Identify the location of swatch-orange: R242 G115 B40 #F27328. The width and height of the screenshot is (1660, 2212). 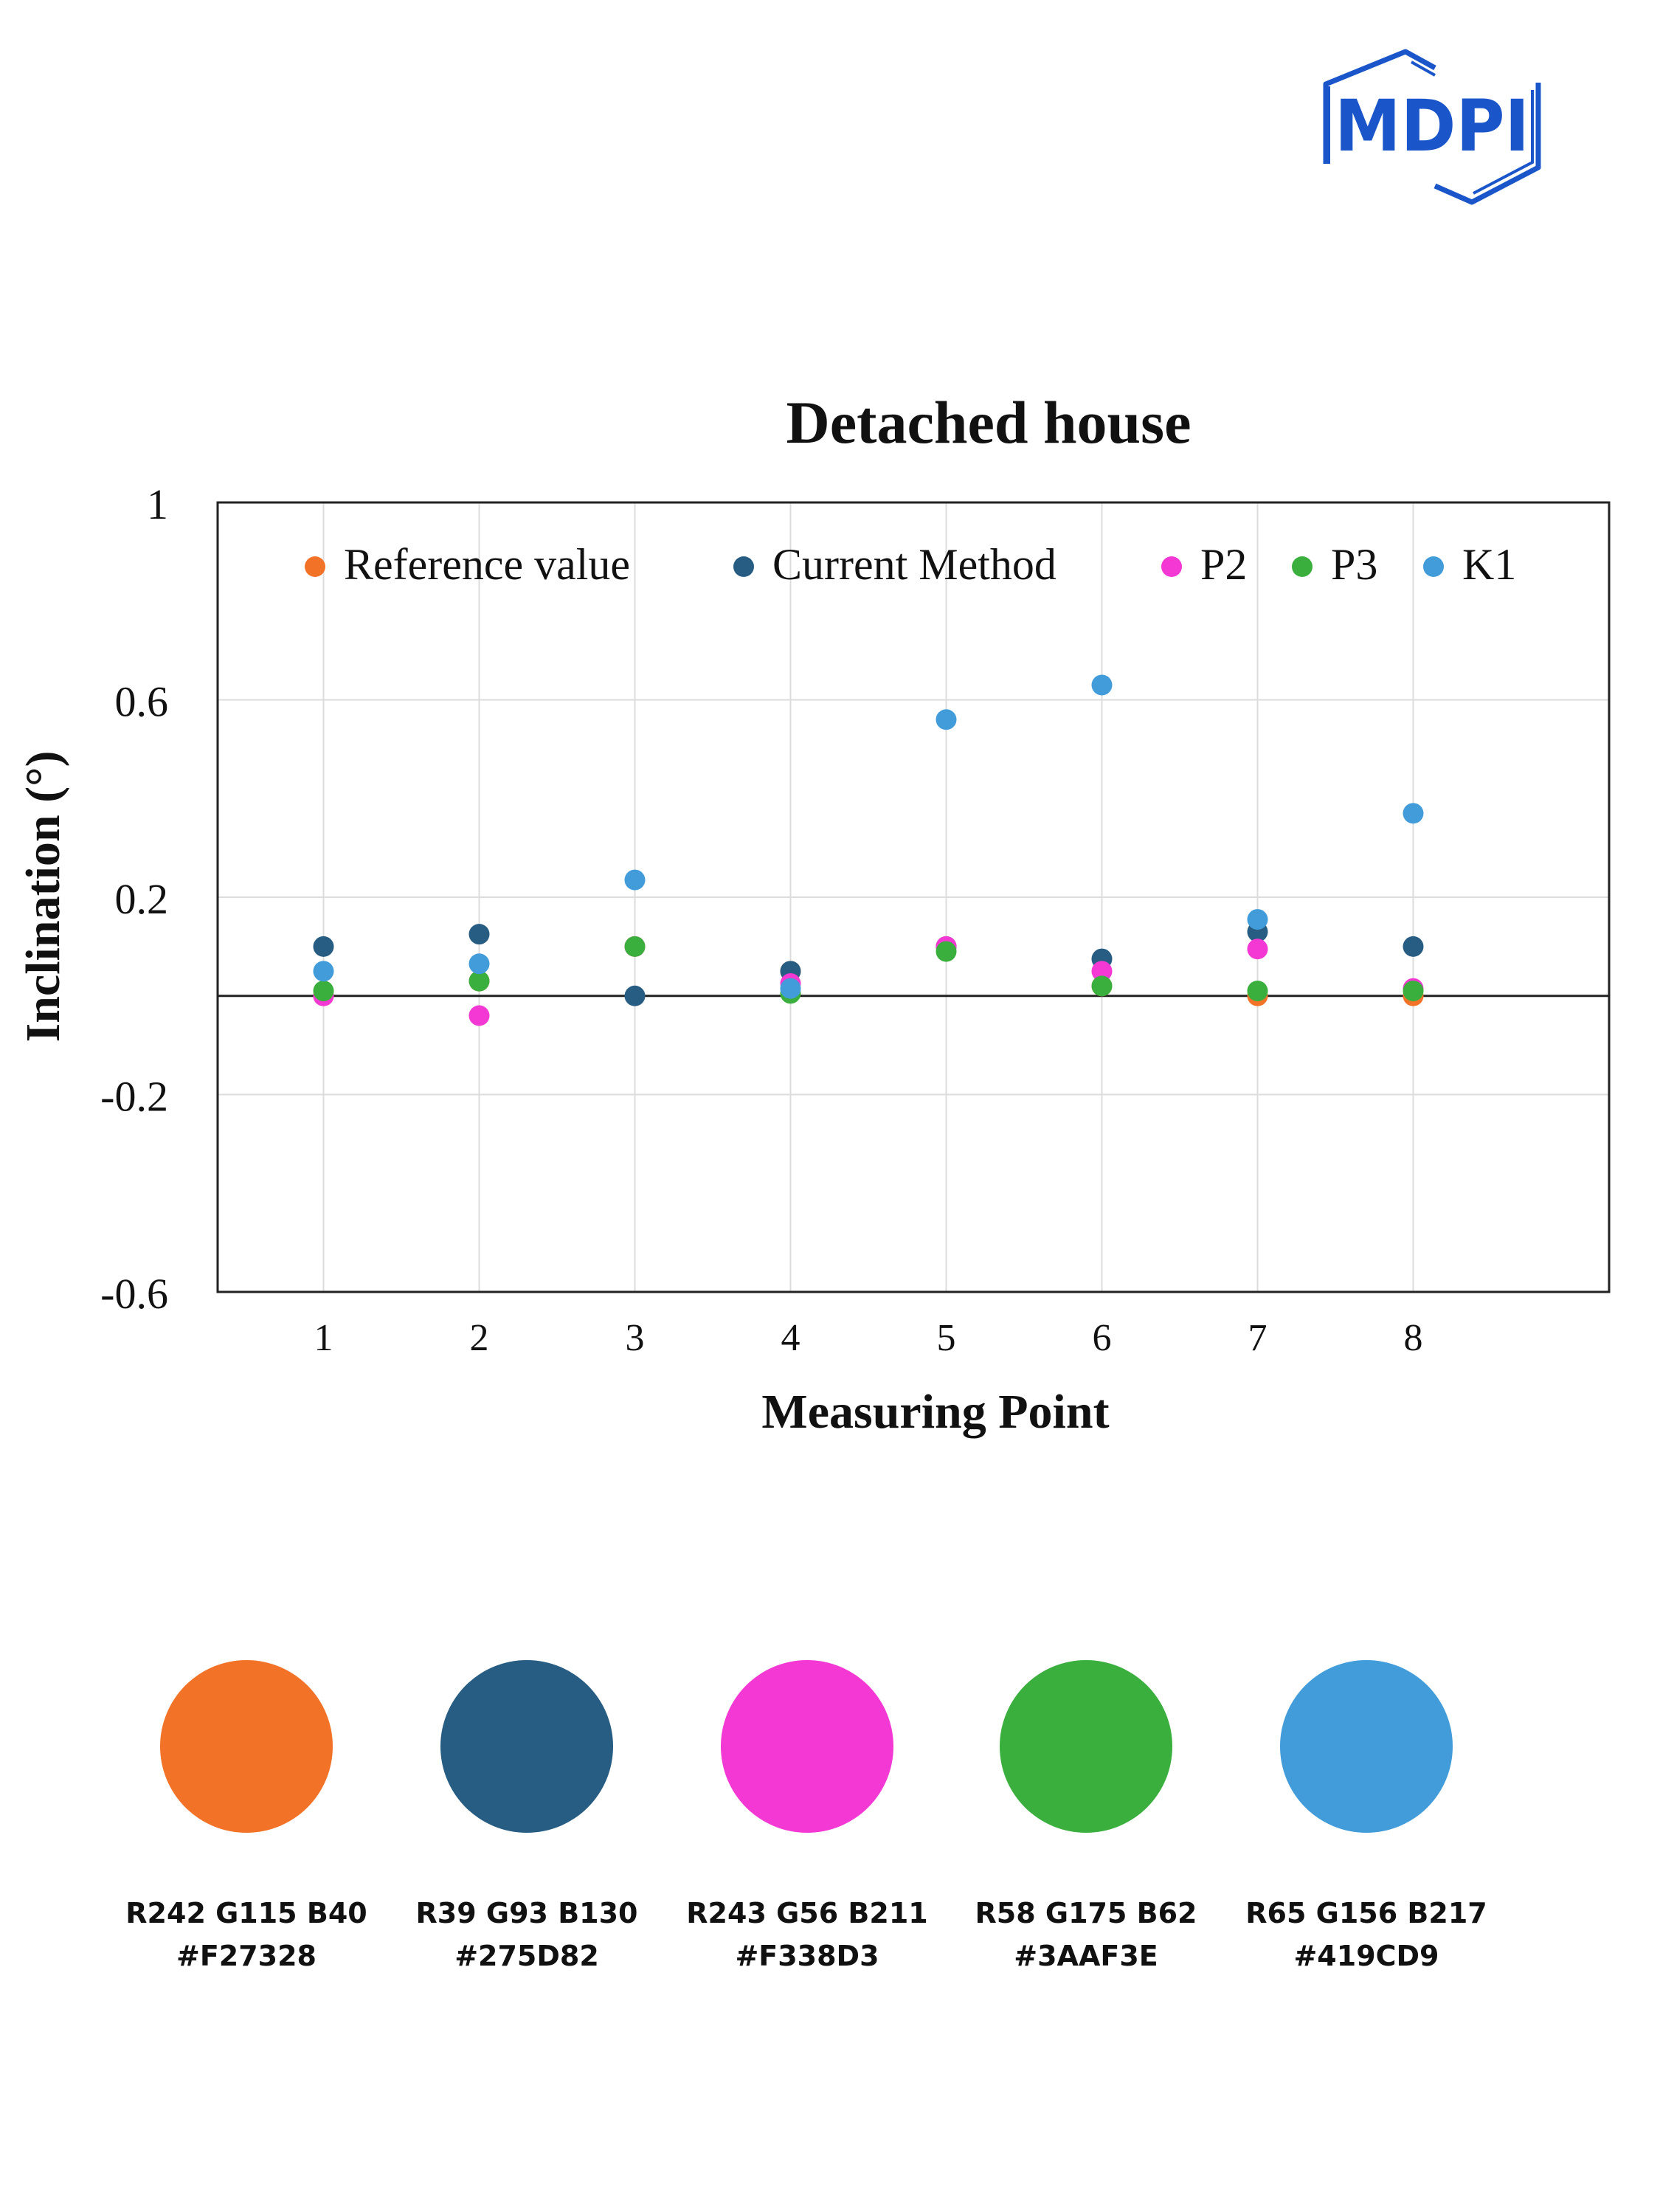
(246, 1819).